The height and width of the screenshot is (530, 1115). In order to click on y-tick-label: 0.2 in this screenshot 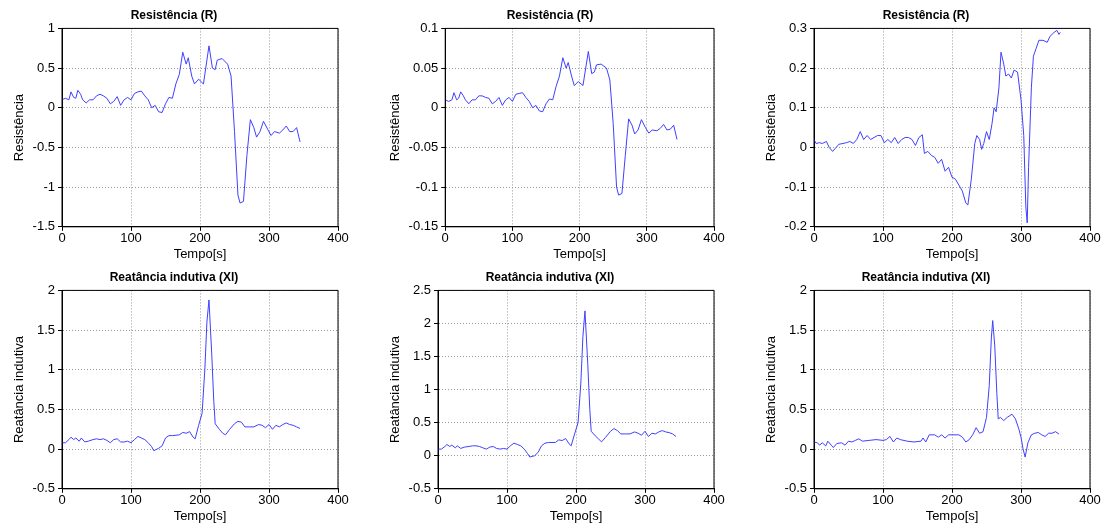, I will do `click(797, 67)`.